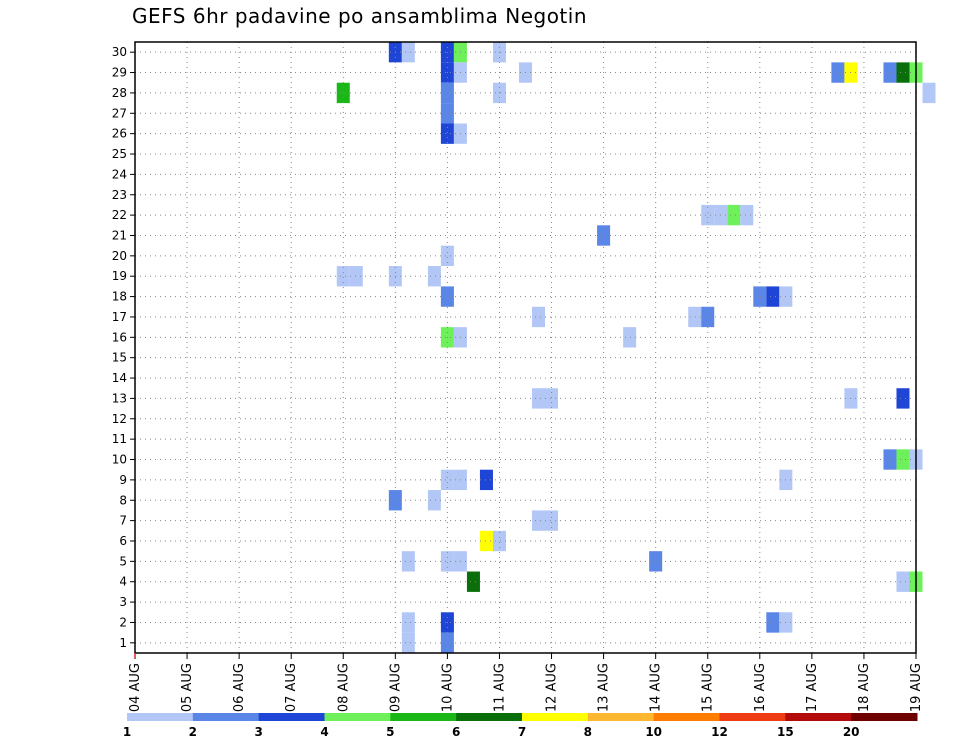 The image size is (960, 742). Describe the element at coordinates (552, 687) in the screenshot. I see `x-tick-label-8: 12 AUG` at that location.